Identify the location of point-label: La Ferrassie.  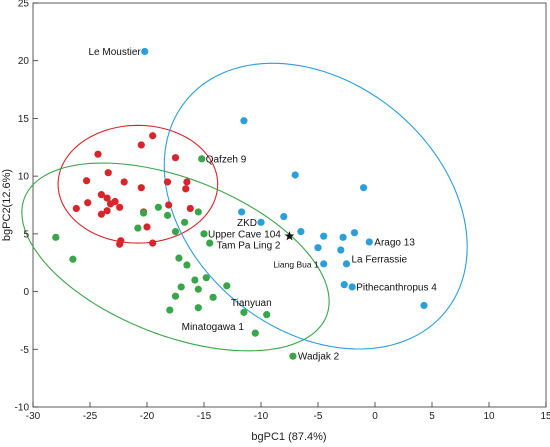
(380, 259).